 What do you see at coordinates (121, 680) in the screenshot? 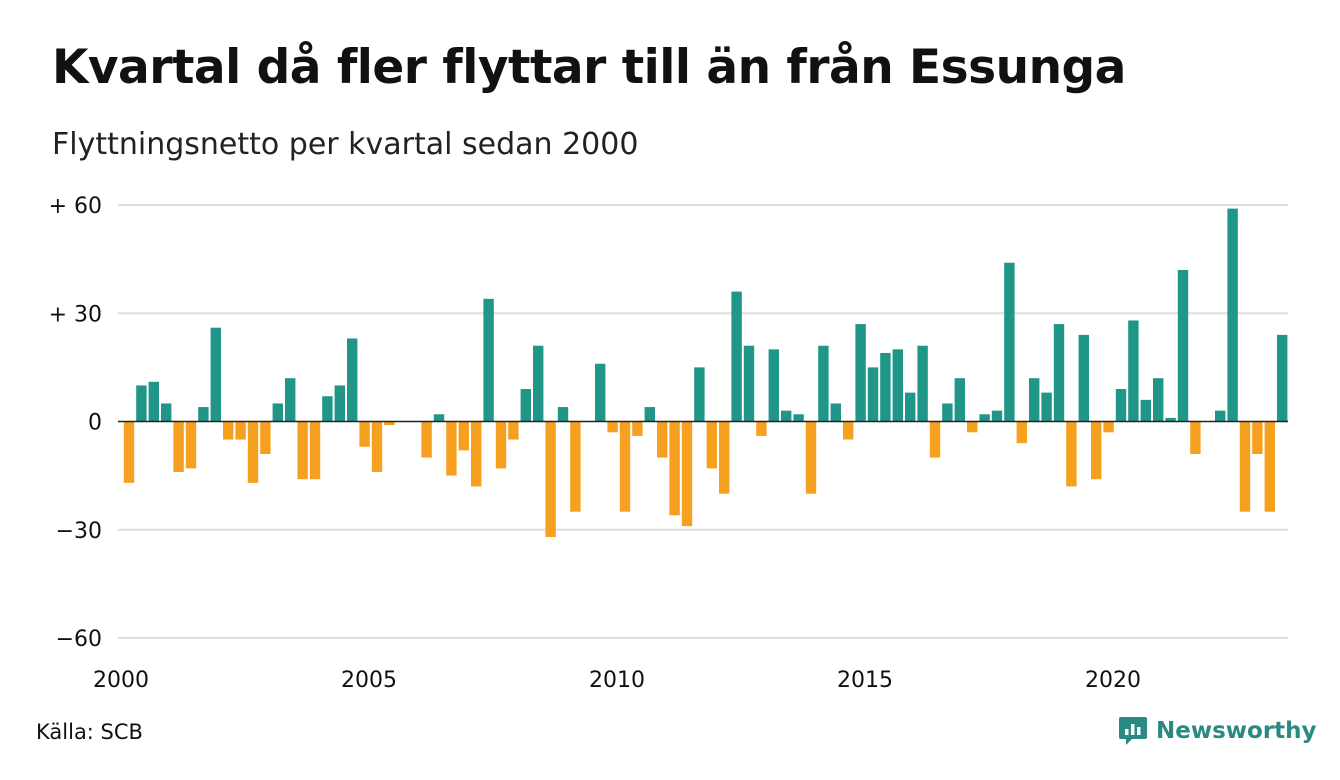
I see `x-tick-label: 2000` at bounding box center [121, 680].